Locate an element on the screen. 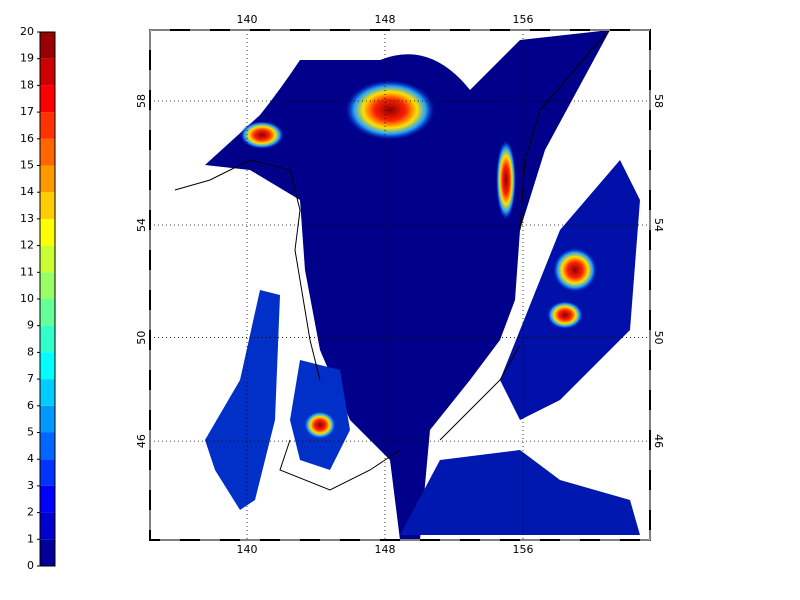  colorbar-label: 3 is located at coordinates (30, 485).